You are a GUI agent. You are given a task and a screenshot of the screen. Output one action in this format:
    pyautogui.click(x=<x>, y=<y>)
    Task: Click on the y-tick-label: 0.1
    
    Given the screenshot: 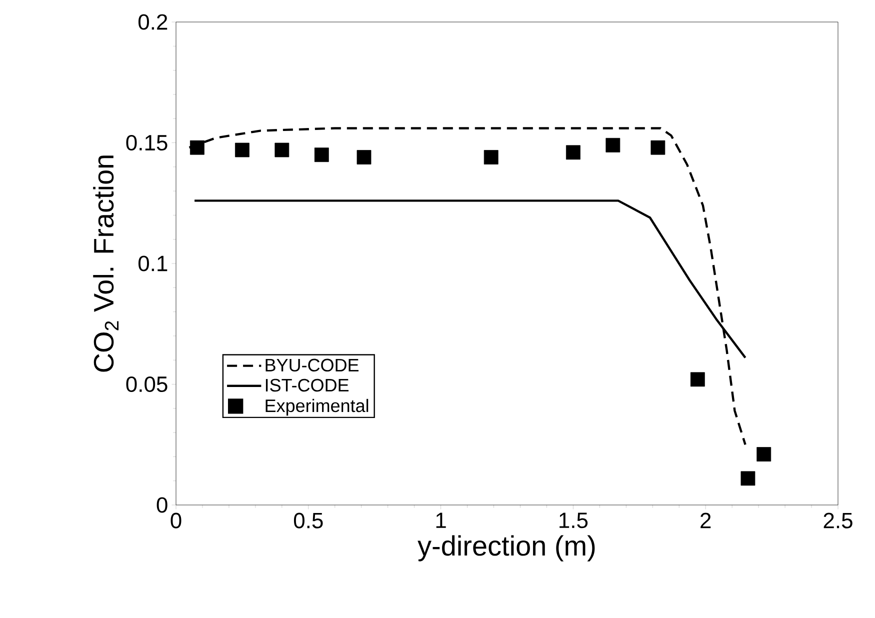 What is the action you would take?
    pyautogui.click(x=153, y=264)
    